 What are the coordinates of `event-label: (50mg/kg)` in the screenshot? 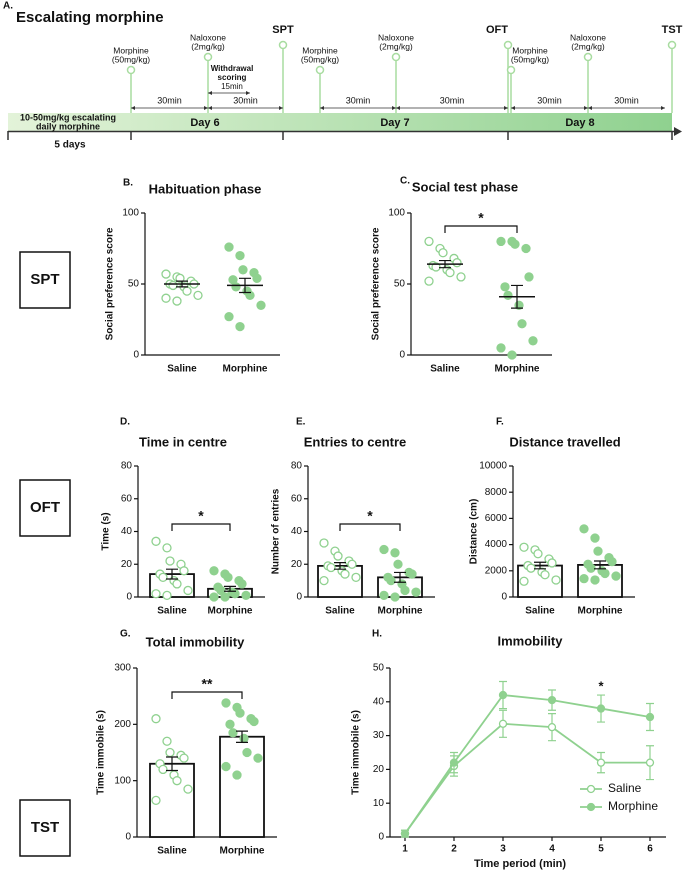 It's located at (131, 59).